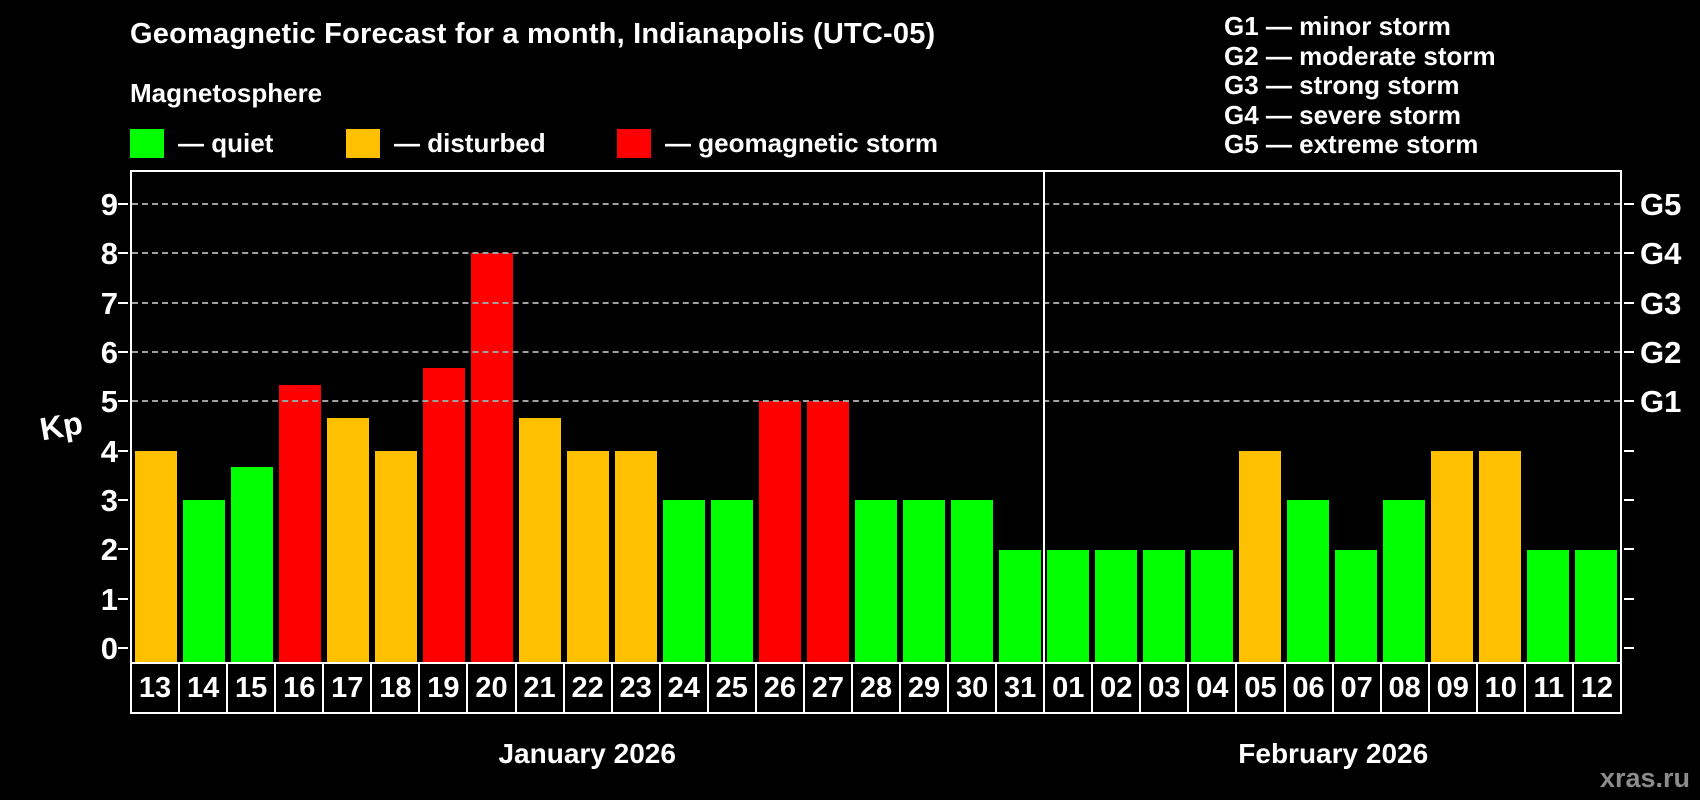 The height and width of the screenshot is (800, 1700). What do you see at coordinates (109, 254) in the screenshot?
I see `kp-tick-label-8: 8` at bounding box center [109, 254].